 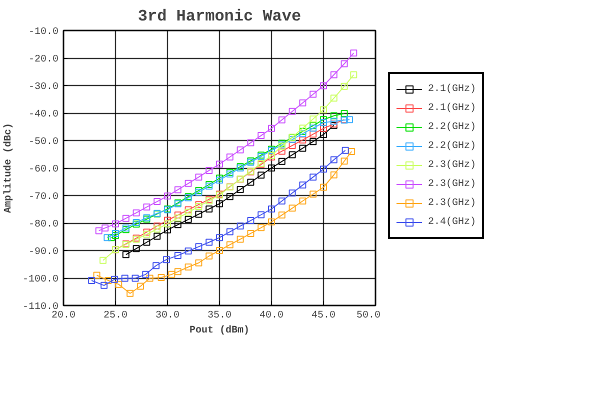 What do you see at coordinates (43, 197) in the screenshot?
I see `y-tick-label: -70.0` at bounding box center [43, 197].